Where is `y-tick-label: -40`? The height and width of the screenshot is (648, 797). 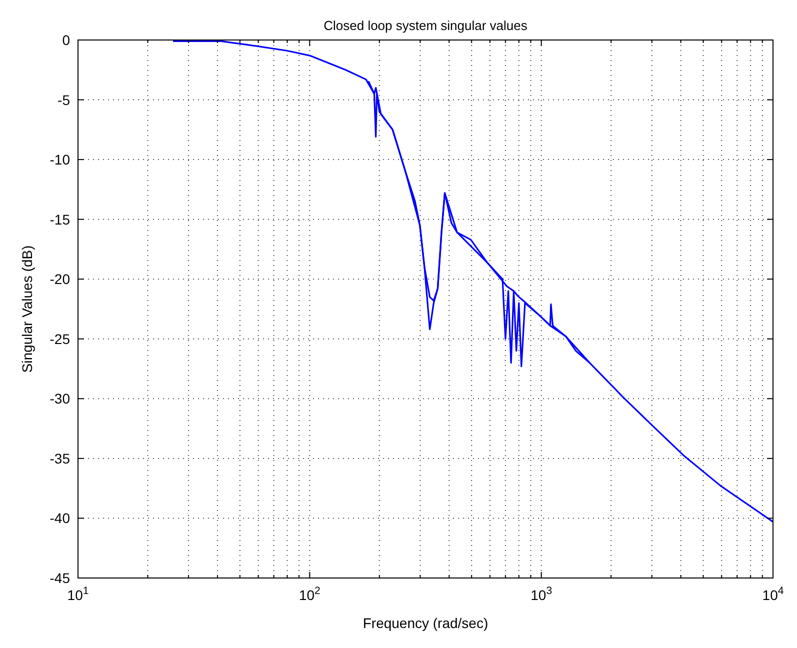 y-tick-label: -40 is located at coordinates (60, 518).